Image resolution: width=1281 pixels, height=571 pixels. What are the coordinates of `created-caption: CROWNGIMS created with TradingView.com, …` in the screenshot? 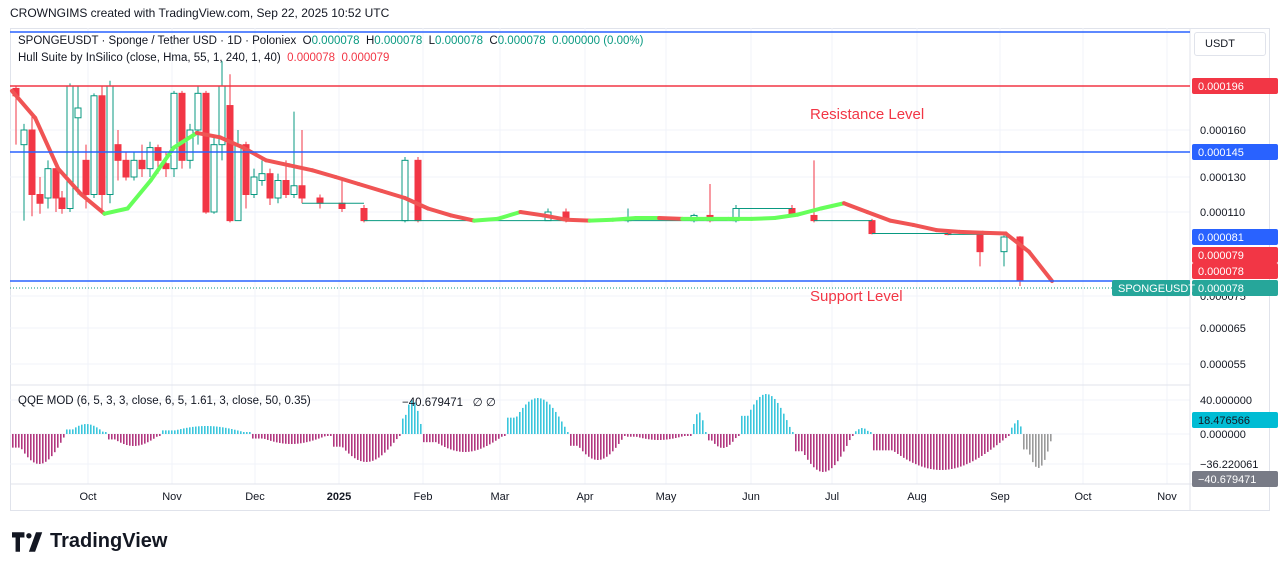 It's located at (200, 13).